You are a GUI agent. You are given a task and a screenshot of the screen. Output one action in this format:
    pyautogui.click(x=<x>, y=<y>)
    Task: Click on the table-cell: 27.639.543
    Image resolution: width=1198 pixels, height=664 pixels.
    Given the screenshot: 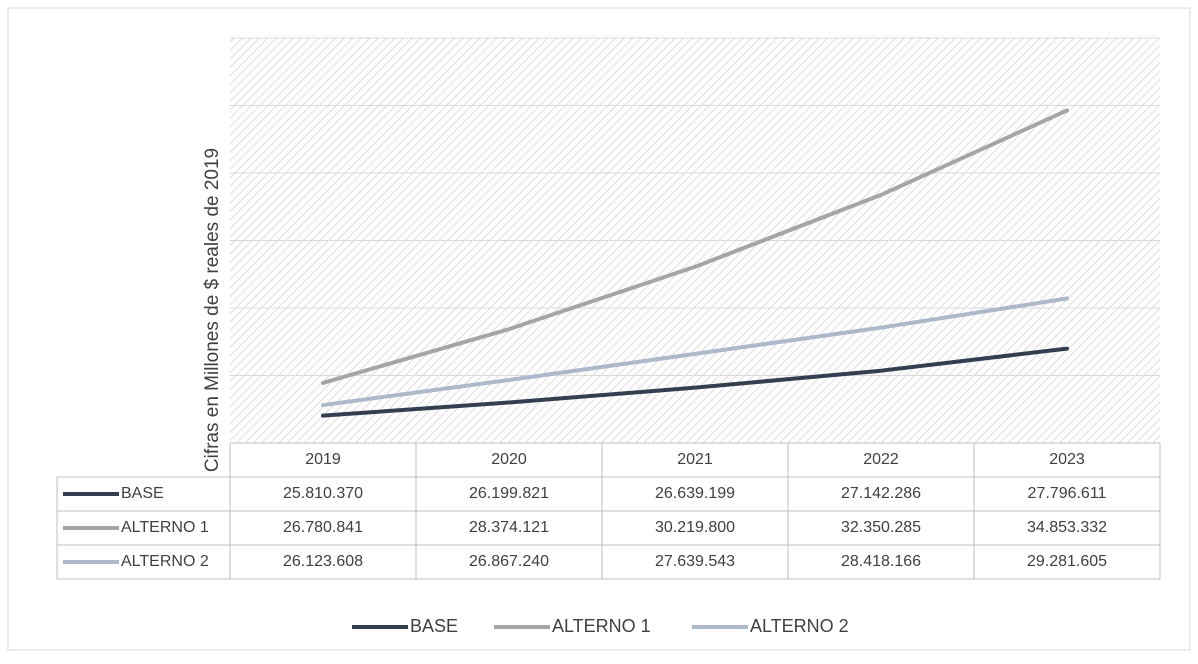 What is the action you would take?
    pyautogui.click(x=695, y=561)
    